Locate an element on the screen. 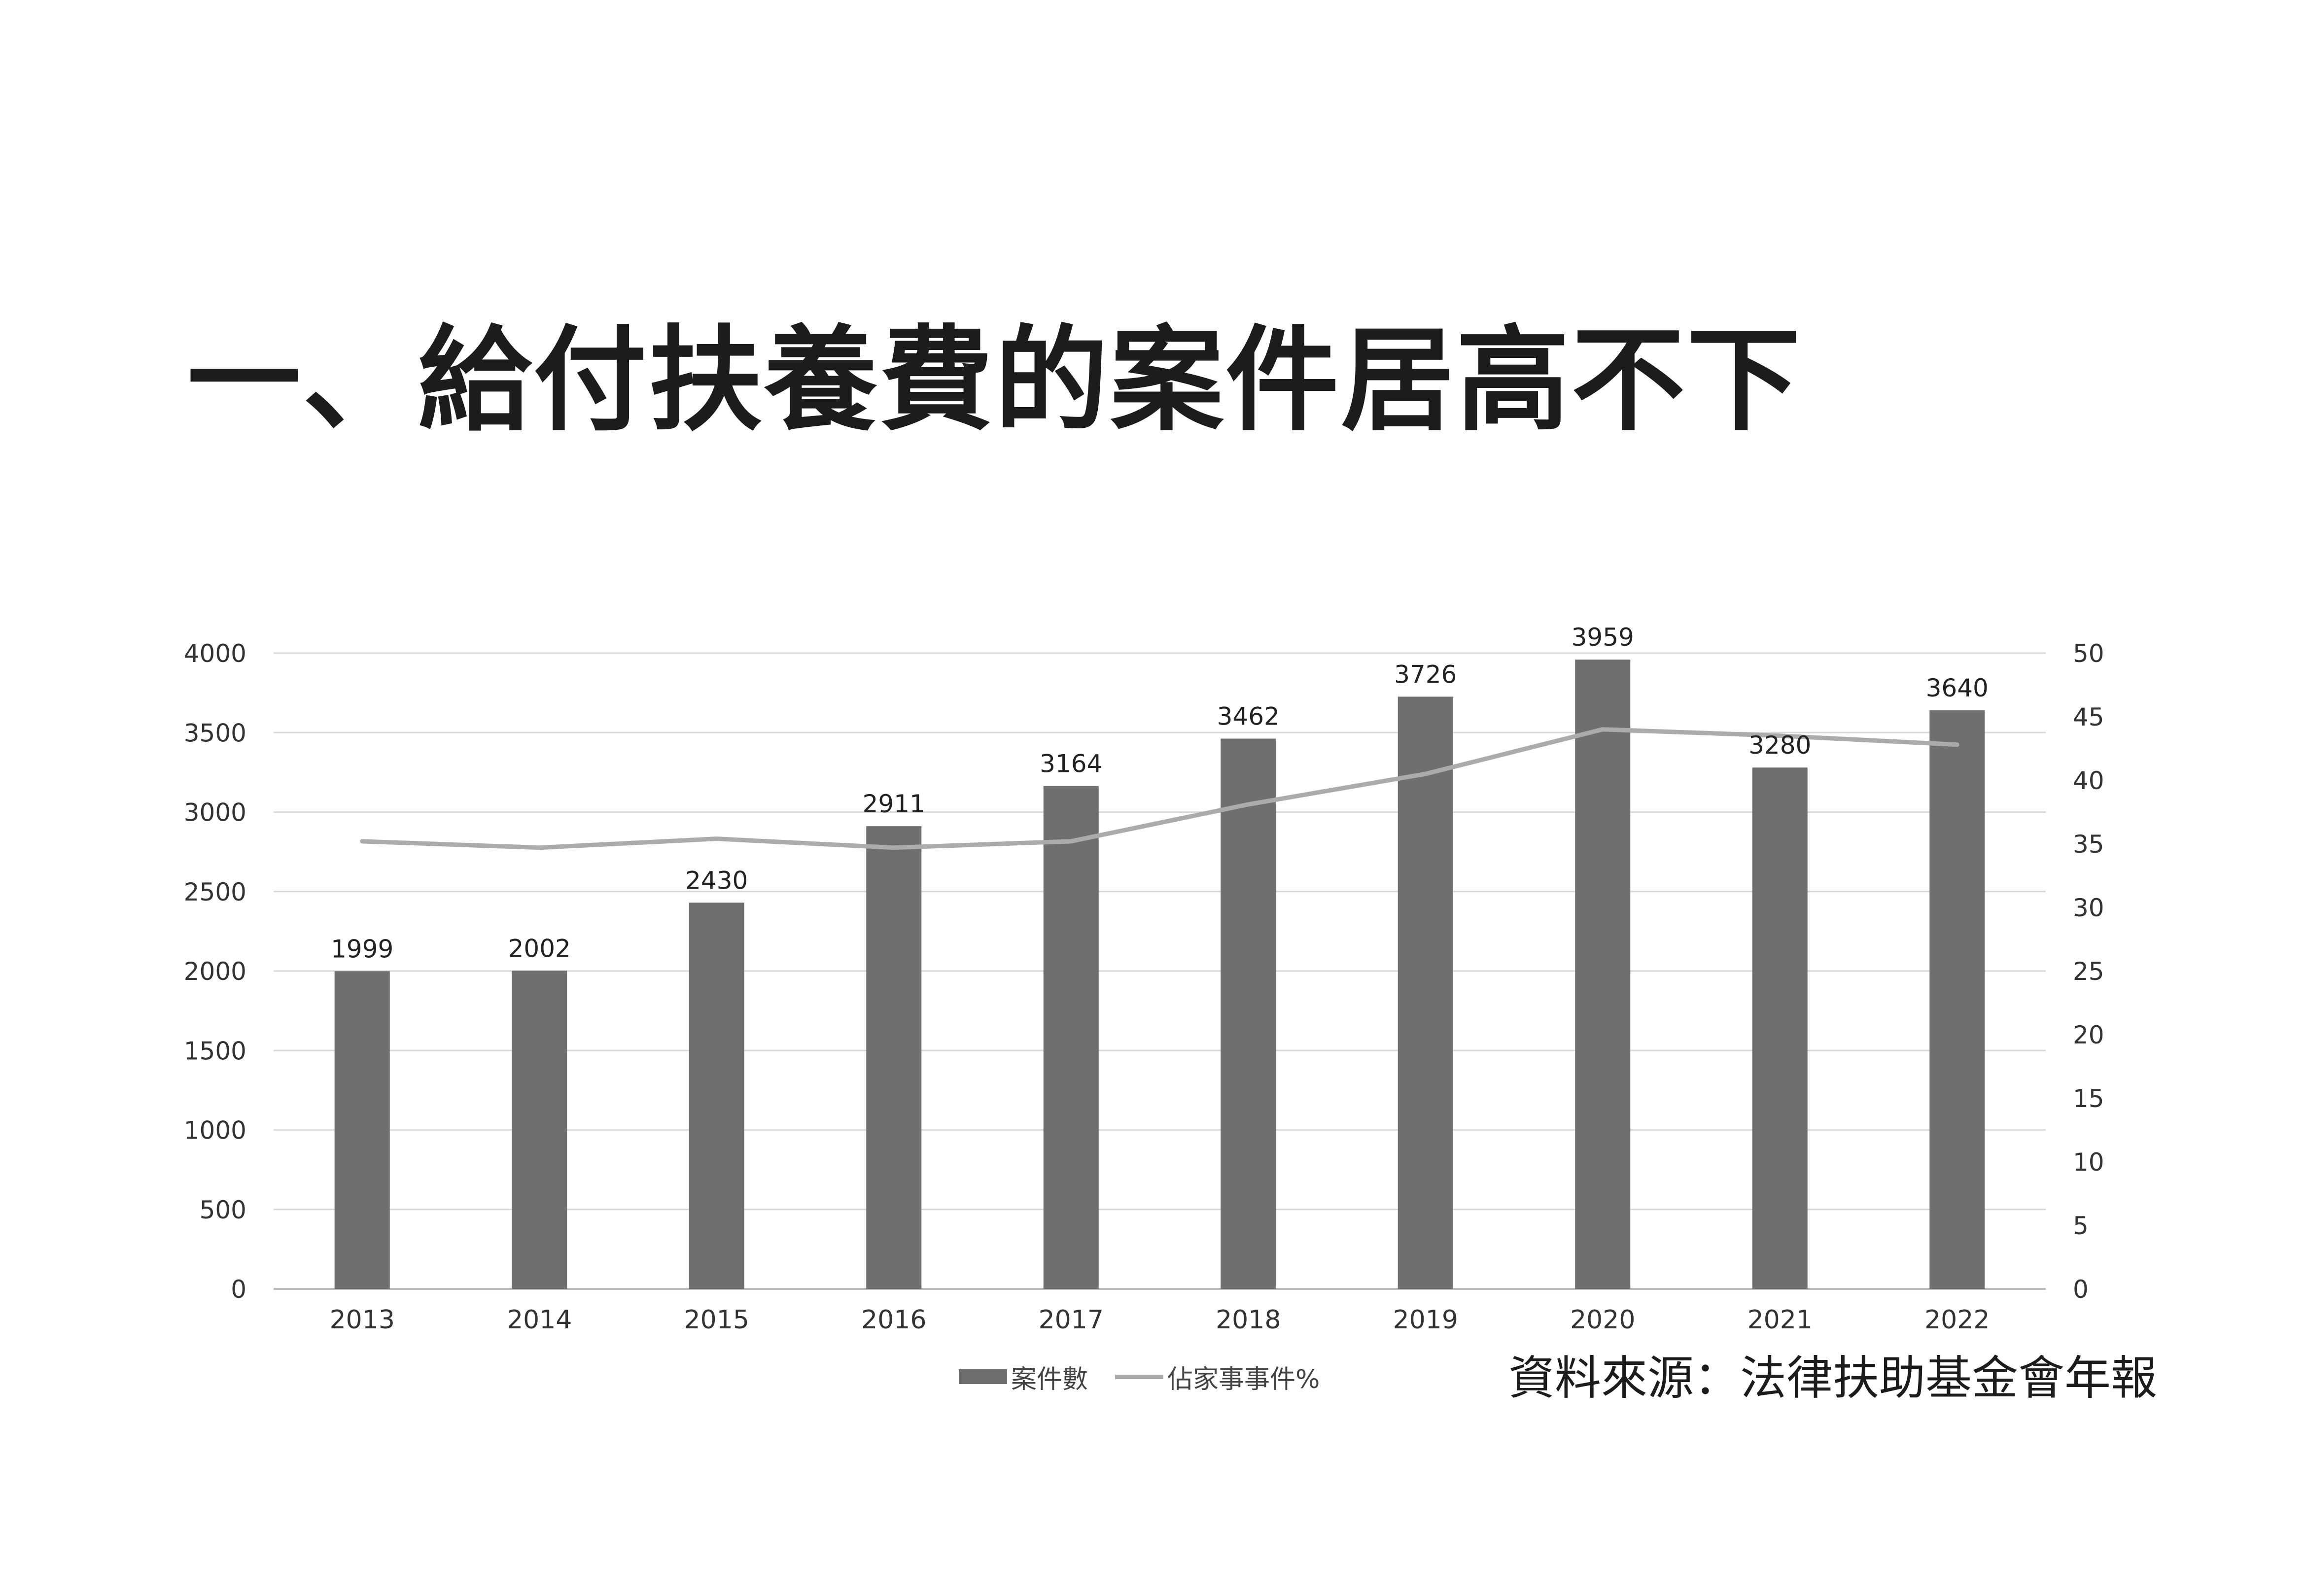 Image resolution: width=2307 pixels, height=1596 pixels. legend: 案件數 佔家事事件% is located at coordinates (1153, 1376).